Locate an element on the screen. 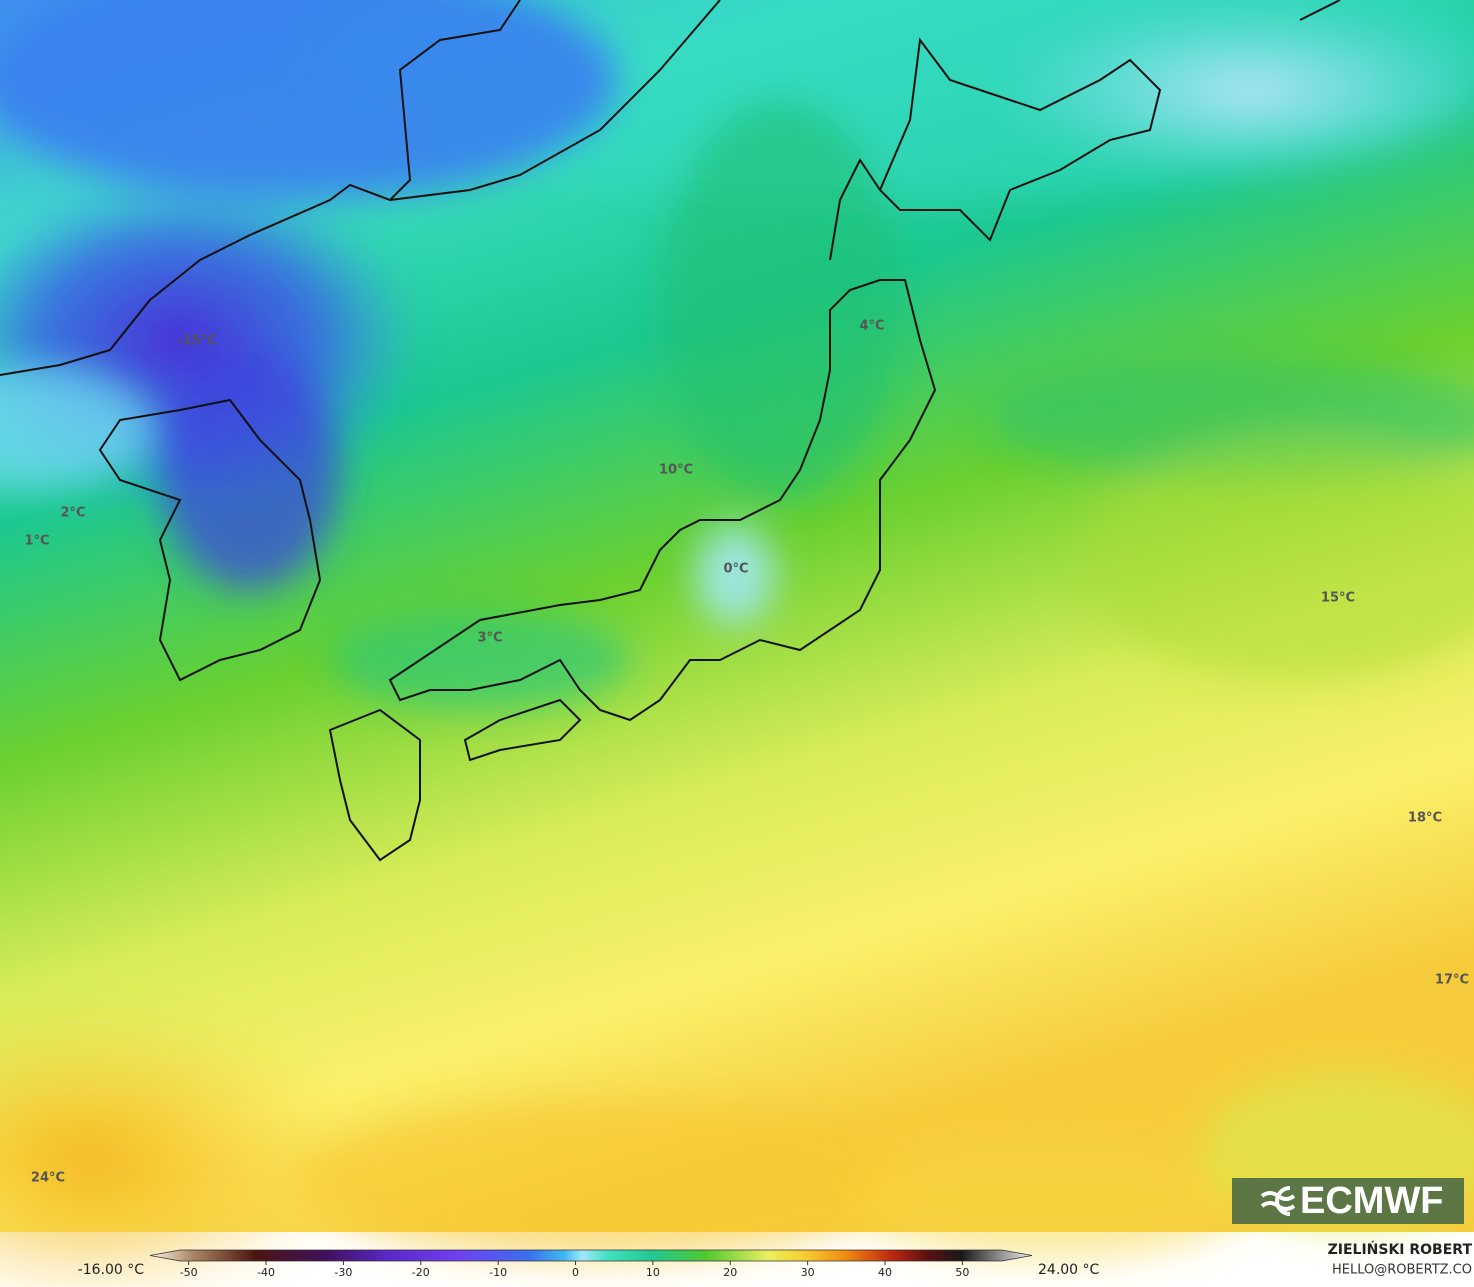  temperature-label: 2°C is located at coordinates (72, 513).